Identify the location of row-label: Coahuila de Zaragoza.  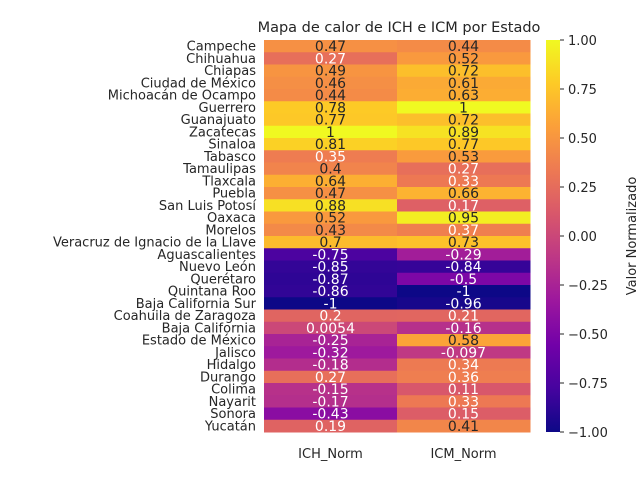
(185, 316).